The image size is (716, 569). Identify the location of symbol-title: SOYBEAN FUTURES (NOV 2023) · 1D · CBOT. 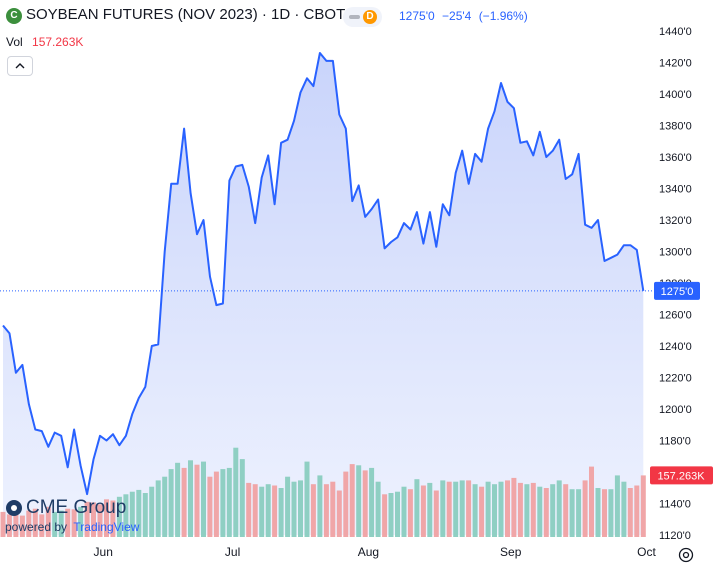
(186, 14).